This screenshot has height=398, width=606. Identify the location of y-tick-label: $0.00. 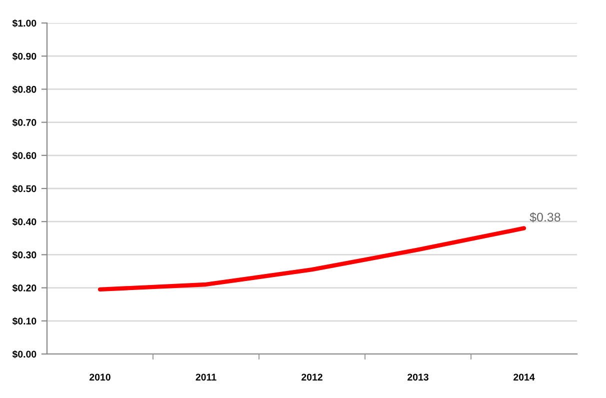
(24, 354).